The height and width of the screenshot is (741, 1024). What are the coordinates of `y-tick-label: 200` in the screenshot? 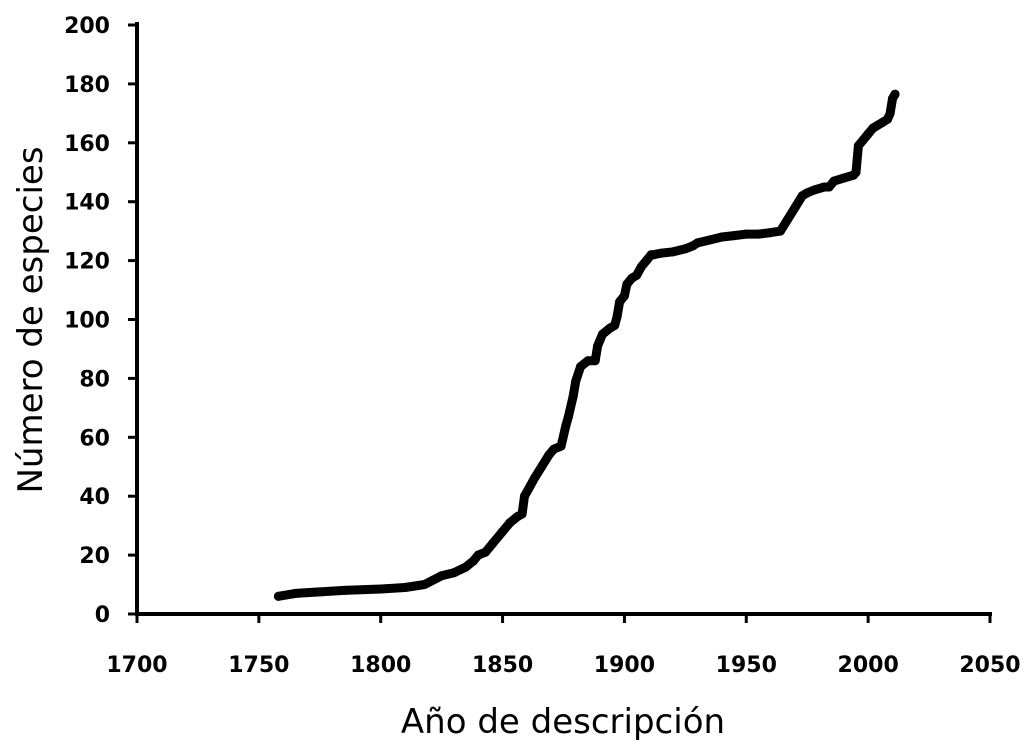 It's located at (87, 26).